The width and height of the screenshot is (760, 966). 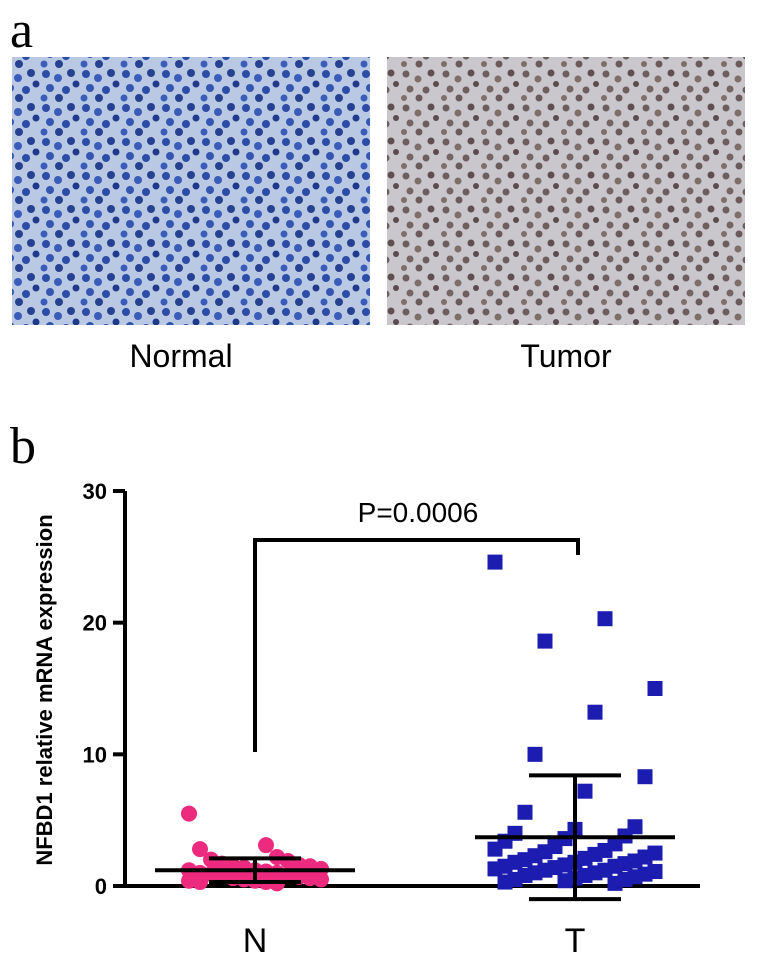 I want to click on micrograph-tumor, so click(x=566, y=191).